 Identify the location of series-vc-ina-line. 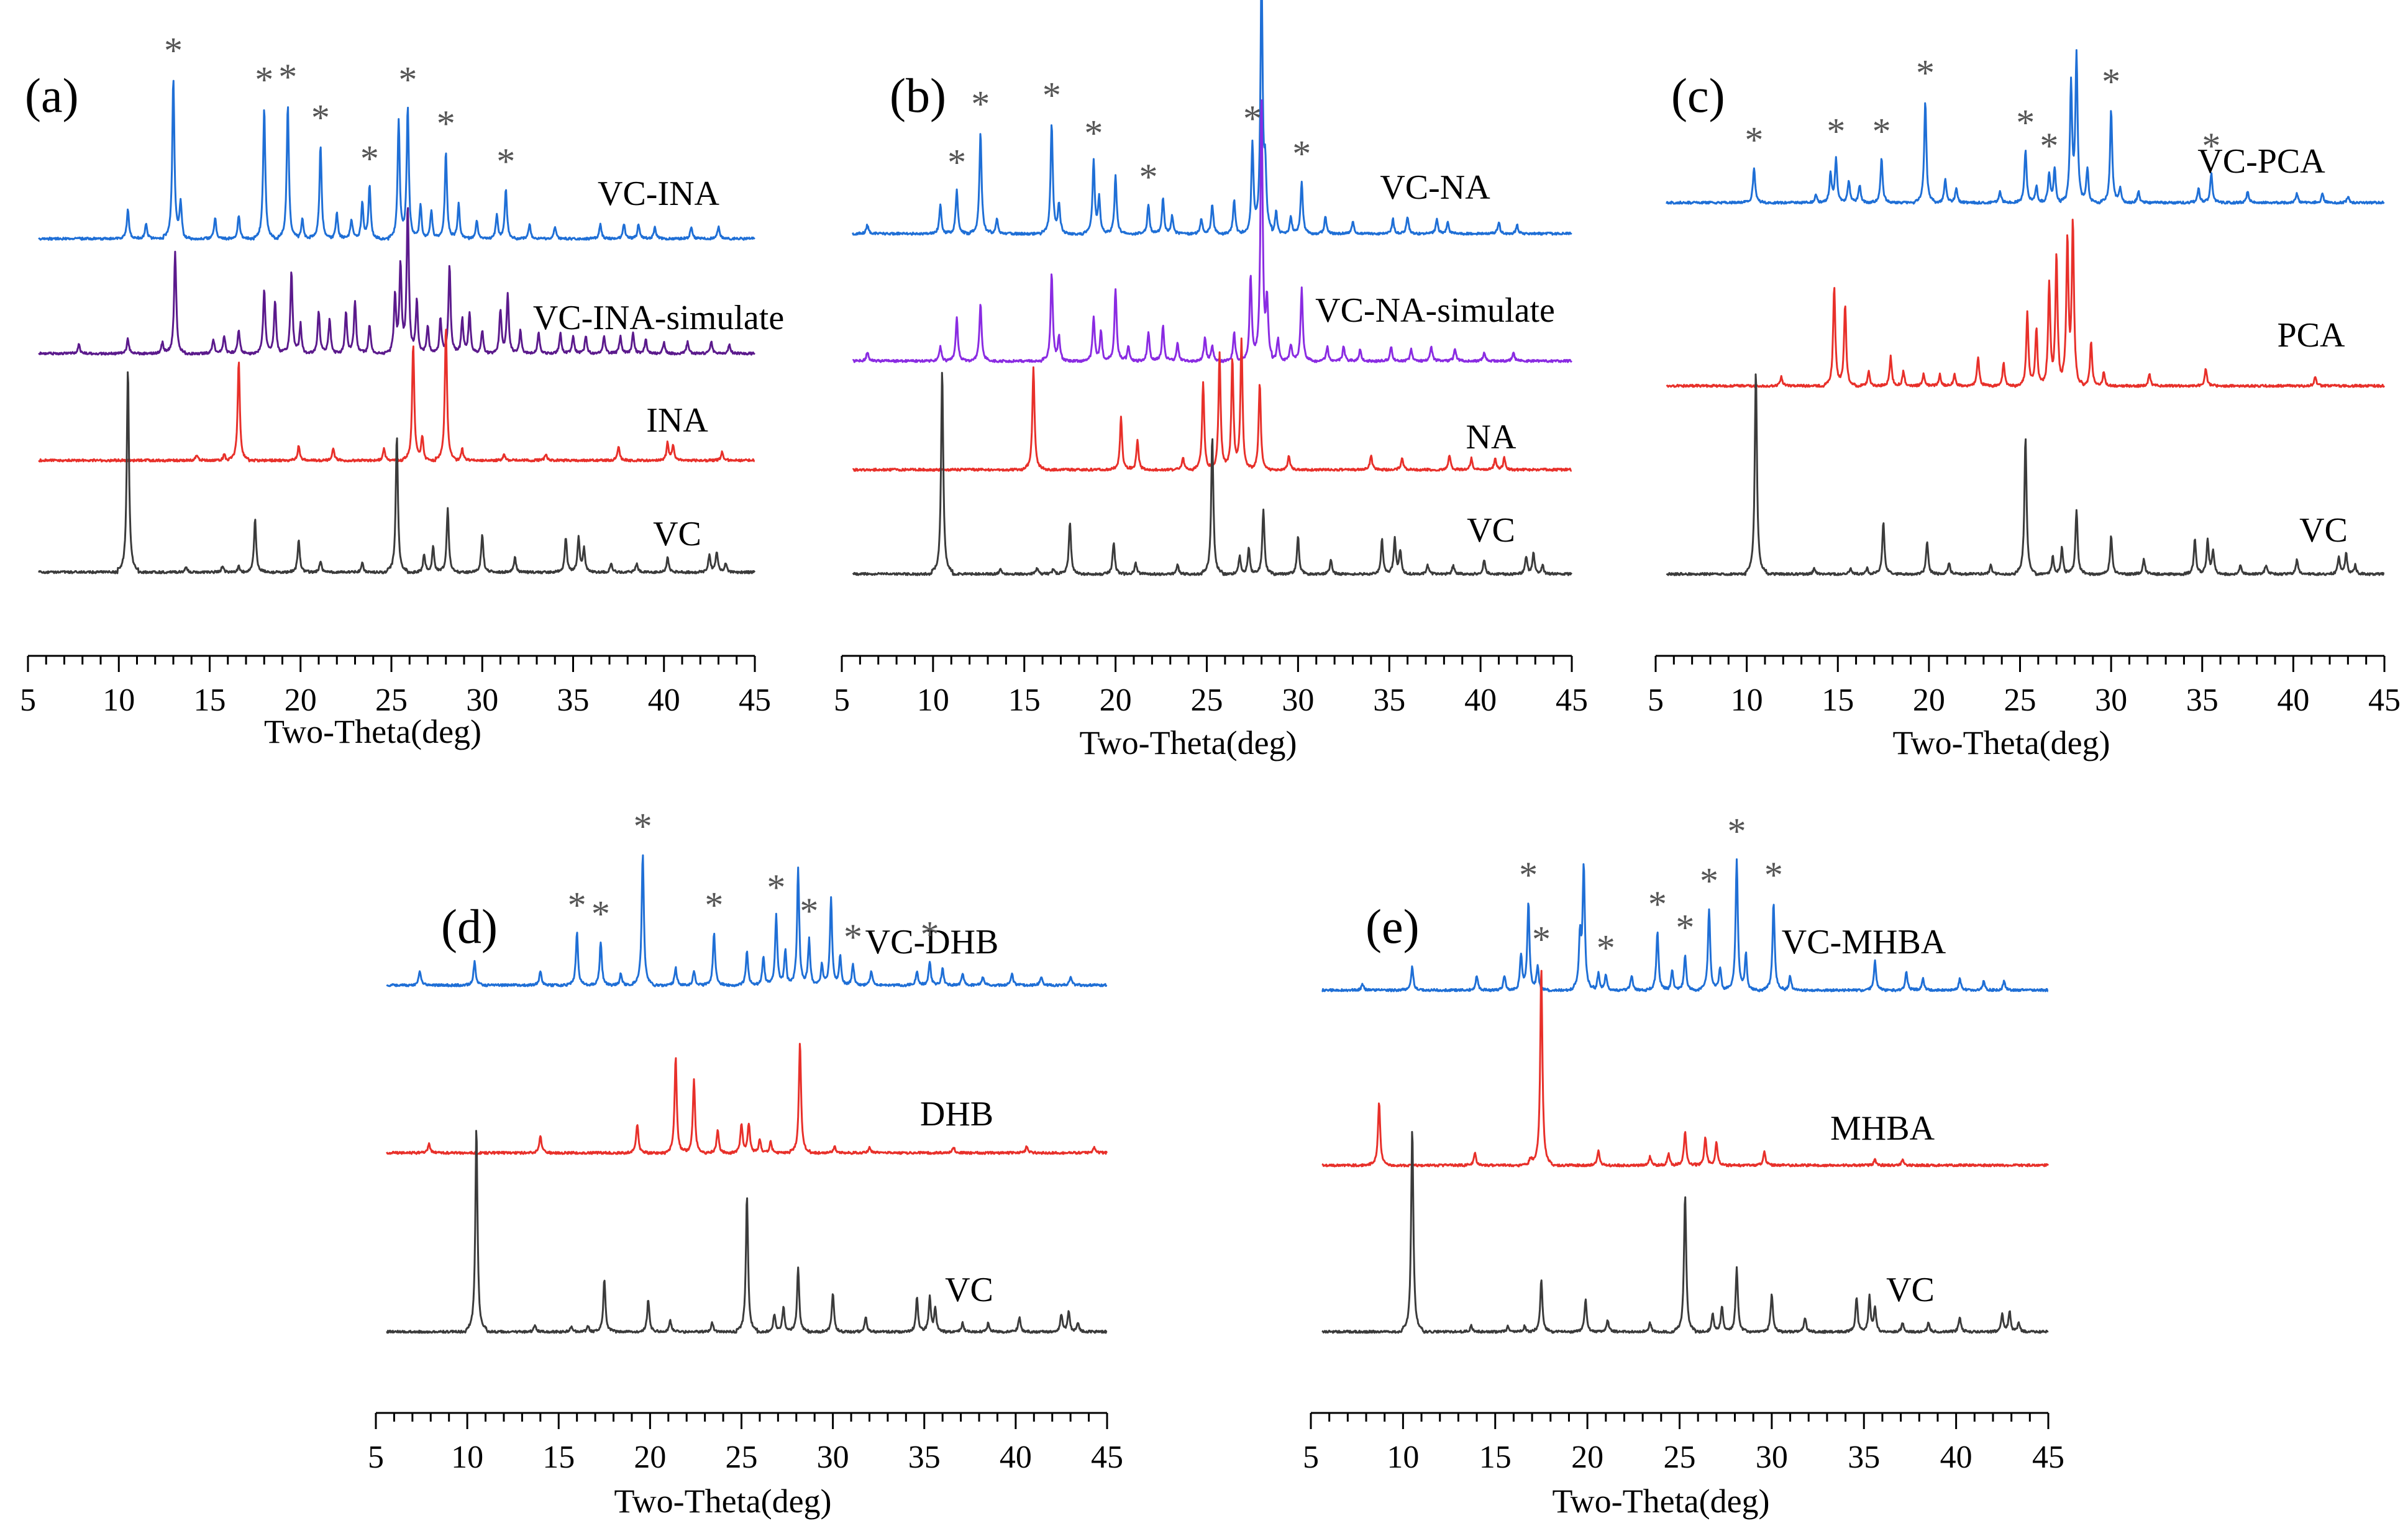
(396, 160).